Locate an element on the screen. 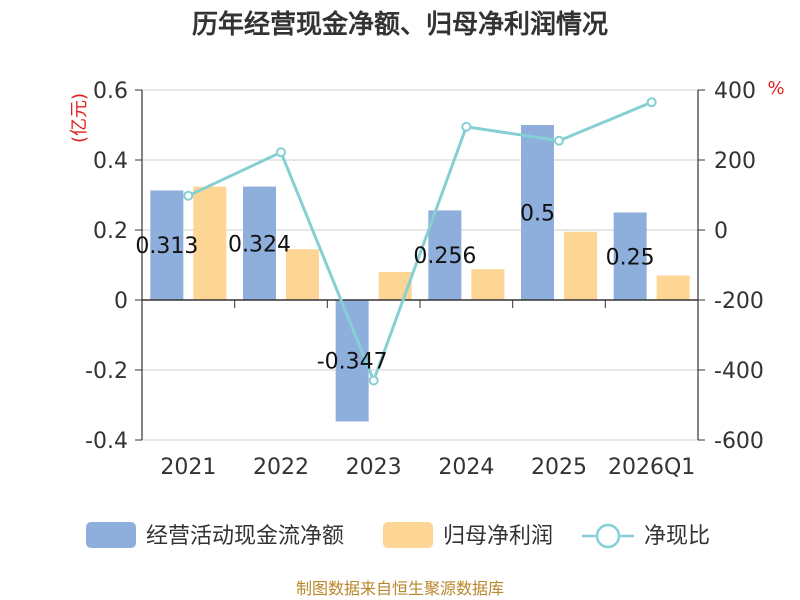 The image size is (800, 600). left-tick-label: 0 is located at coordinates (121, 301).